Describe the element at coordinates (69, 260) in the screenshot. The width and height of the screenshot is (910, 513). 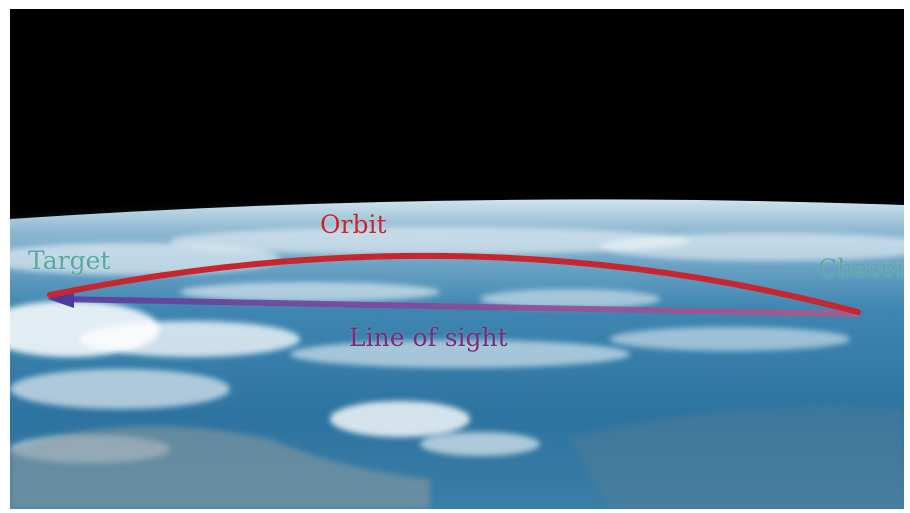
I see `target-label: Target` at that location.